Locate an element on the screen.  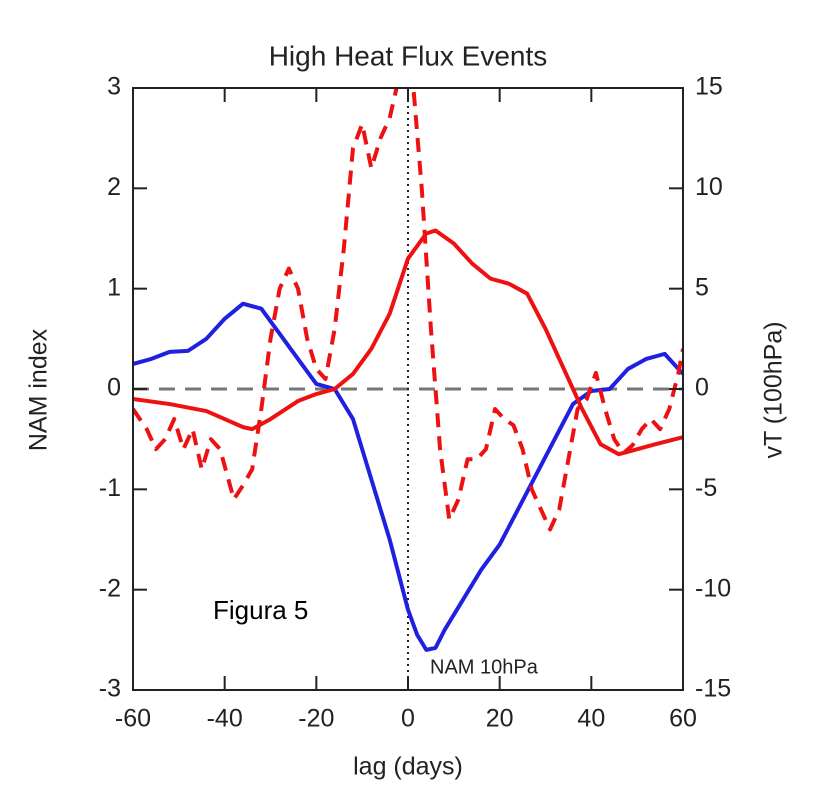
y2-tick-label: 0 is located at coordinates (702, 388).